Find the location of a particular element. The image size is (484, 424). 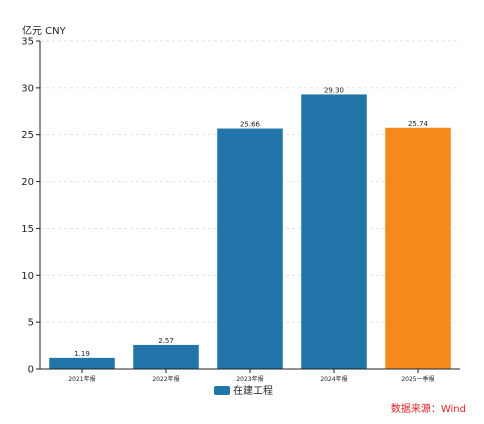

data-label: 2.57 is located at coordinates (166, 341).